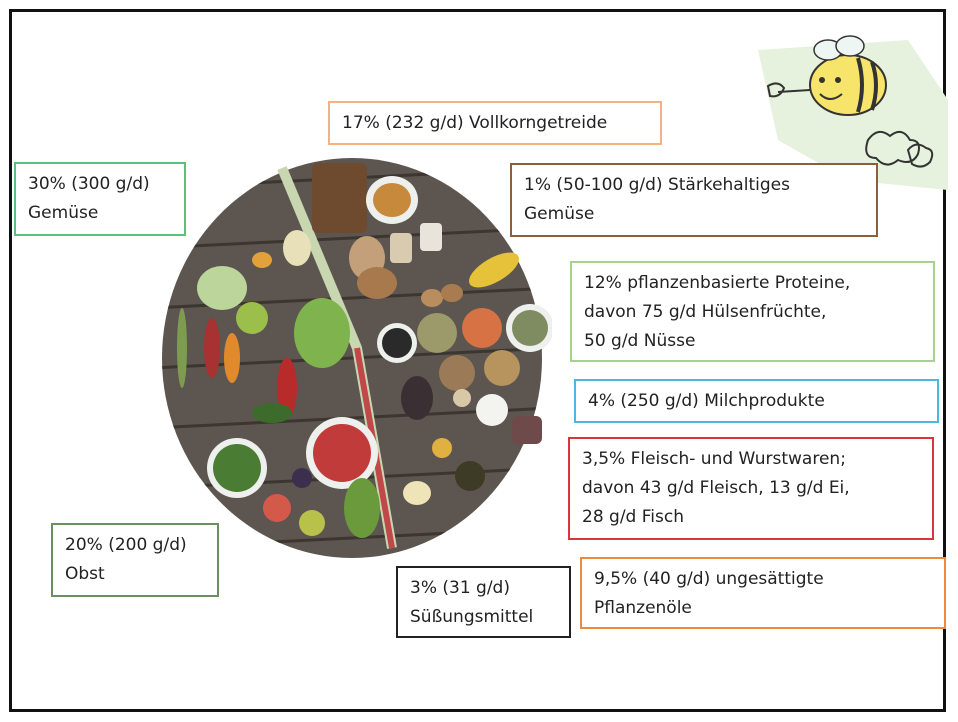 The image size is (958, 722). I want to click on label-pflanzenoele: 9,5% (40 g/d) ungesättigte Pflanzenöle, so click(763, 593).